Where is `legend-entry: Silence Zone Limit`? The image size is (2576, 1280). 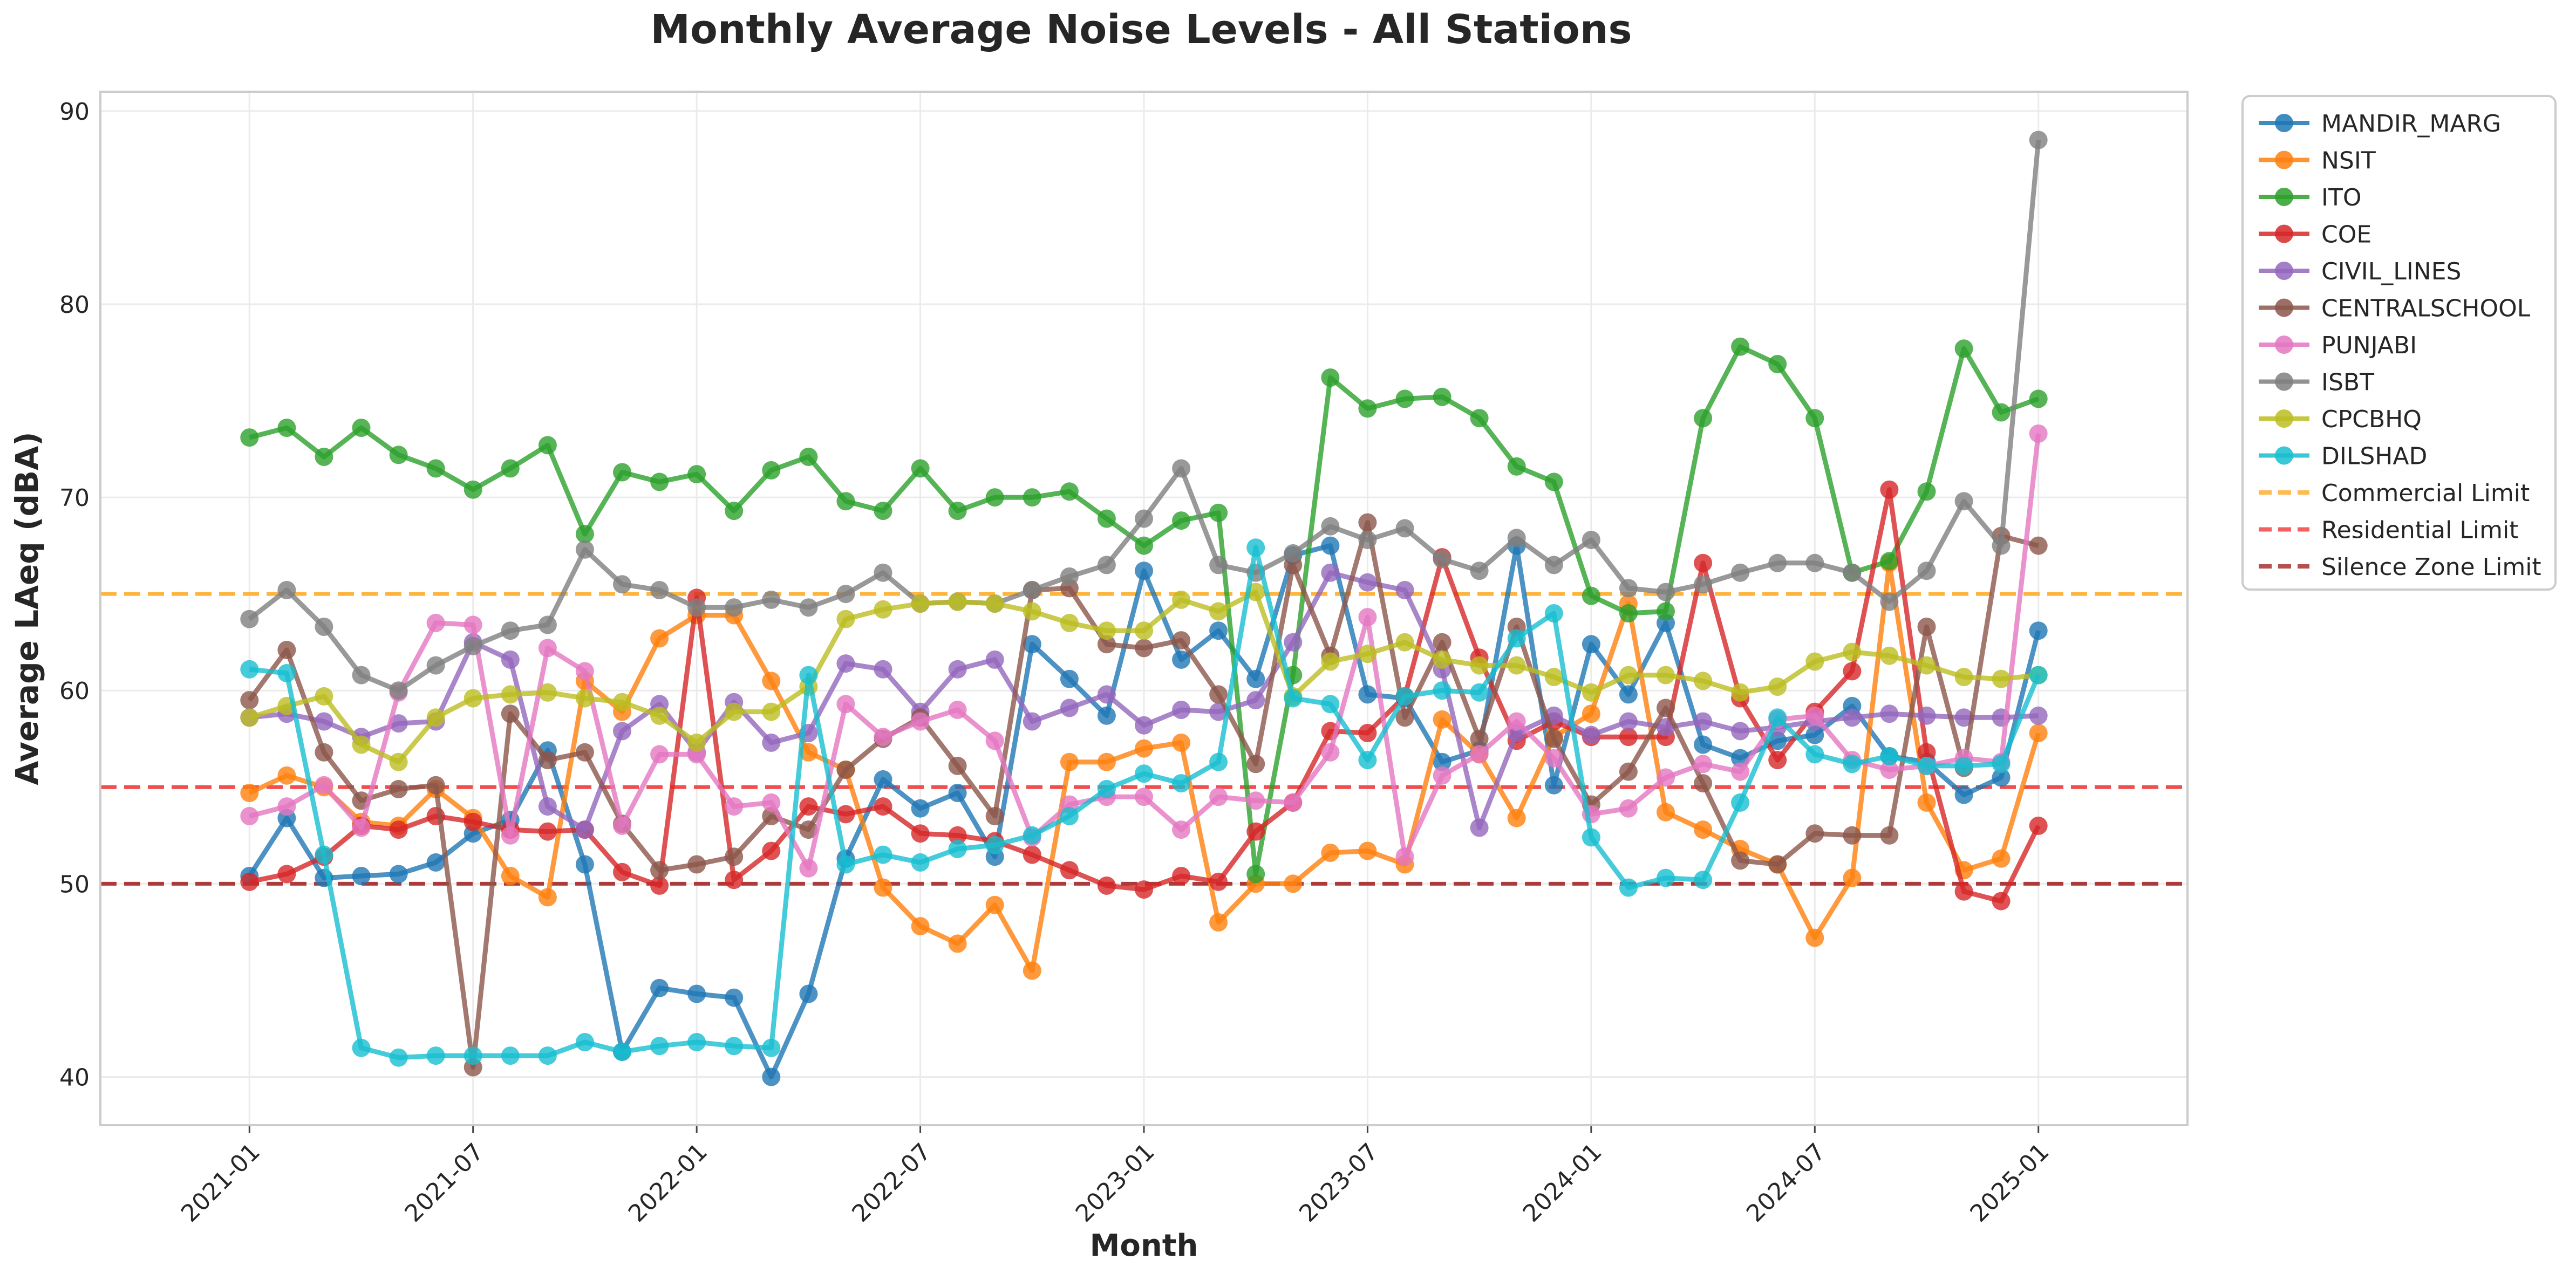 legend-entry: Silence Zone Limit is located at coordinates (2400, 567).